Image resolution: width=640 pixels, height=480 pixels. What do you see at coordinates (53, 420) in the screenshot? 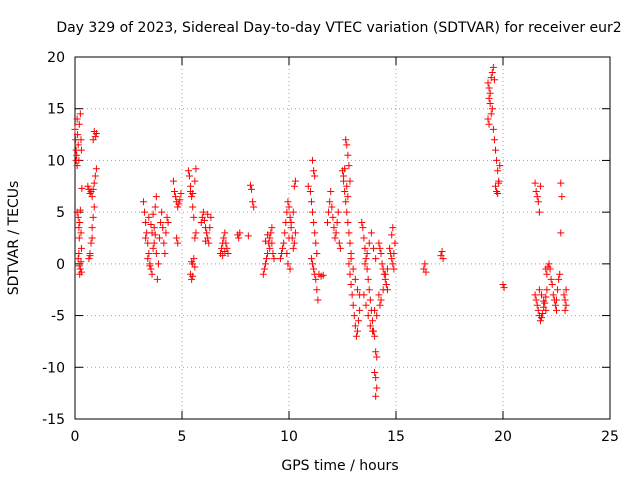
I see `y-tick-label: -15` at bounding box center [53, 420].